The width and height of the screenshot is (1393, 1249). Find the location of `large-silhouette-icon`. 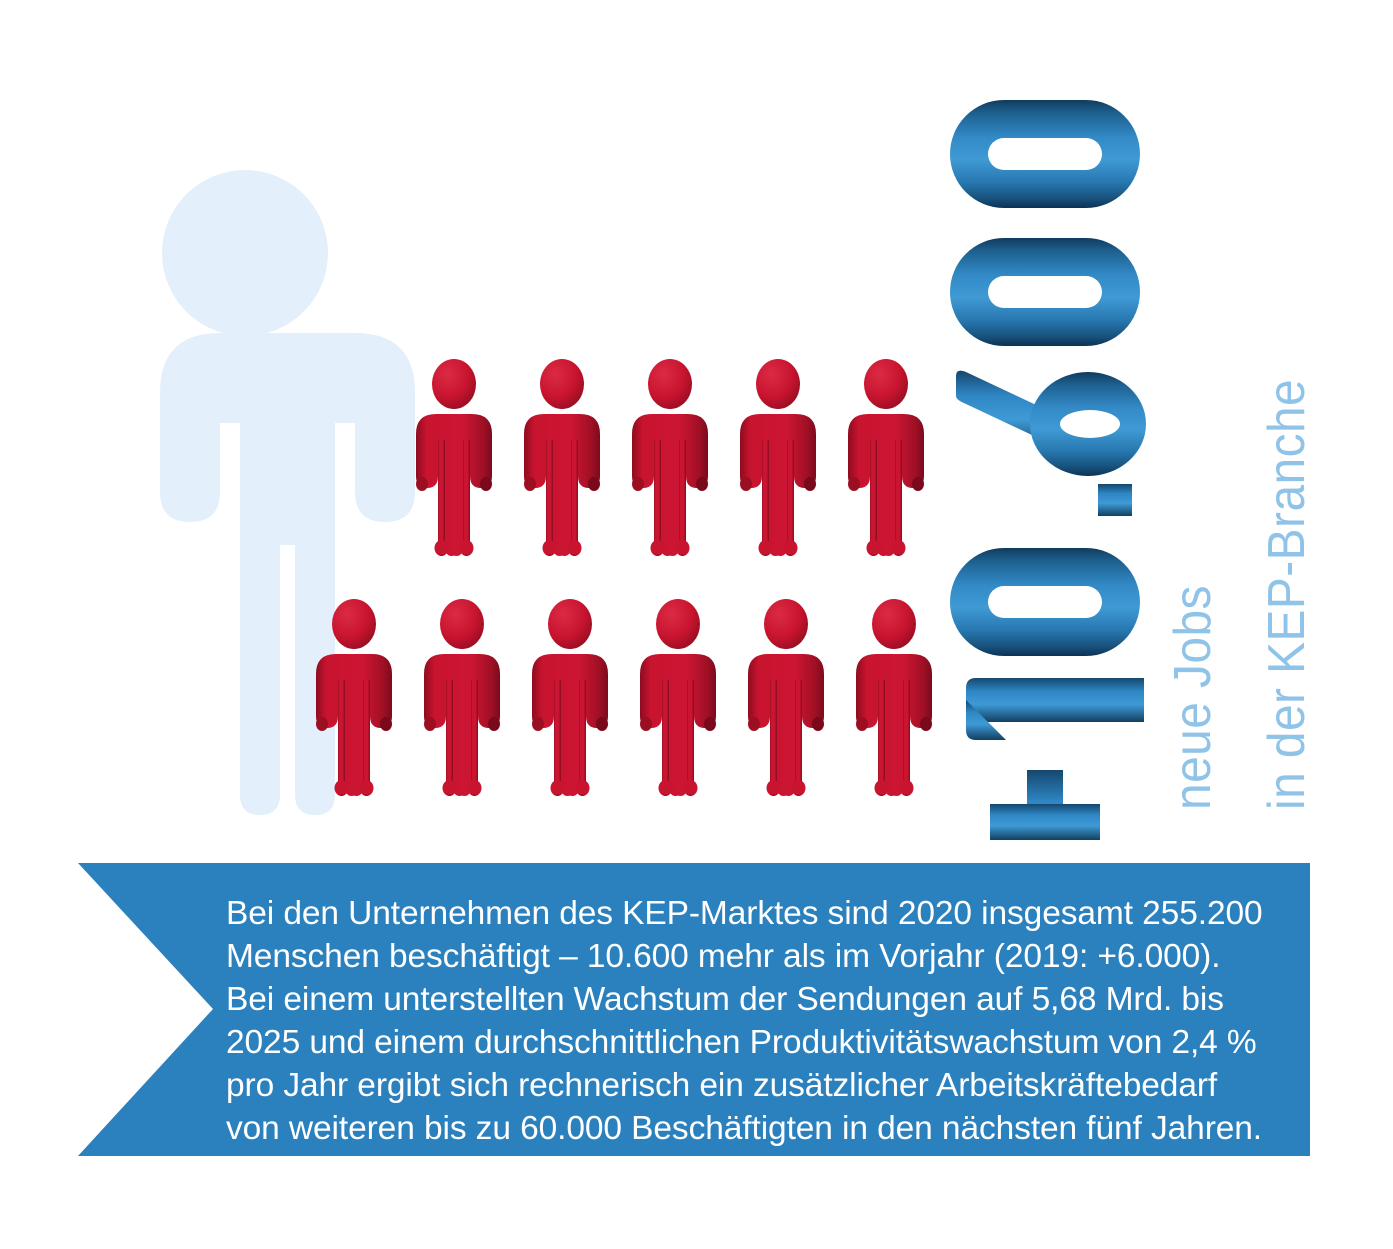

large-silhouette-icon is located at coordinates (287, 492).